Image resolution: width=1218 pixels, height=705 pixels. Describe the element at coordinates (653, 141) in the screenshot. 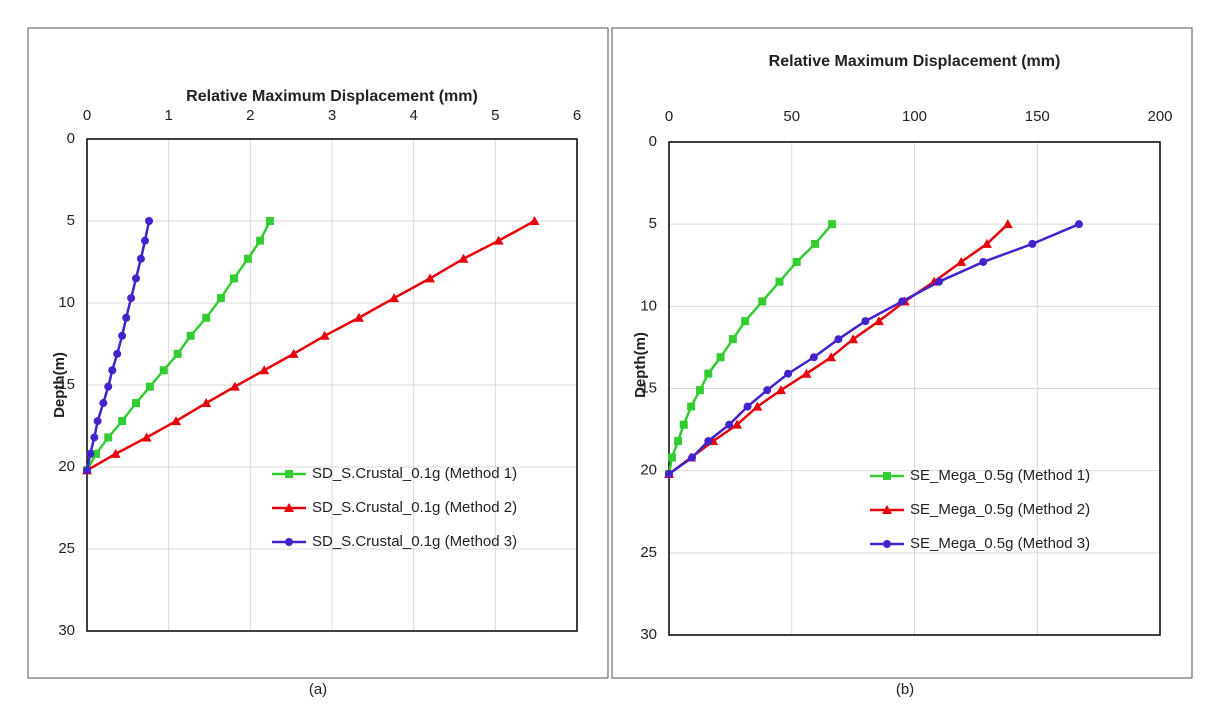

I see `y-tick-label: 0` at that location.